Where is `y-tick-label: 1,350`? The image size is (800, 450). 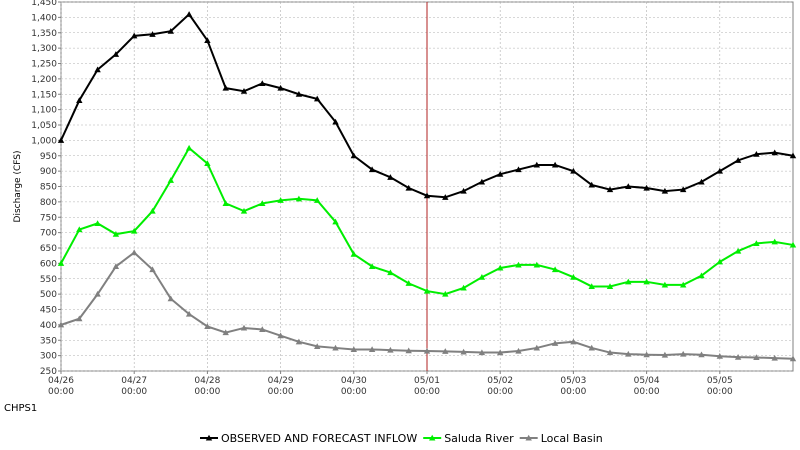 y-tick-label: 1,350 is located at coordinates (44, 34).